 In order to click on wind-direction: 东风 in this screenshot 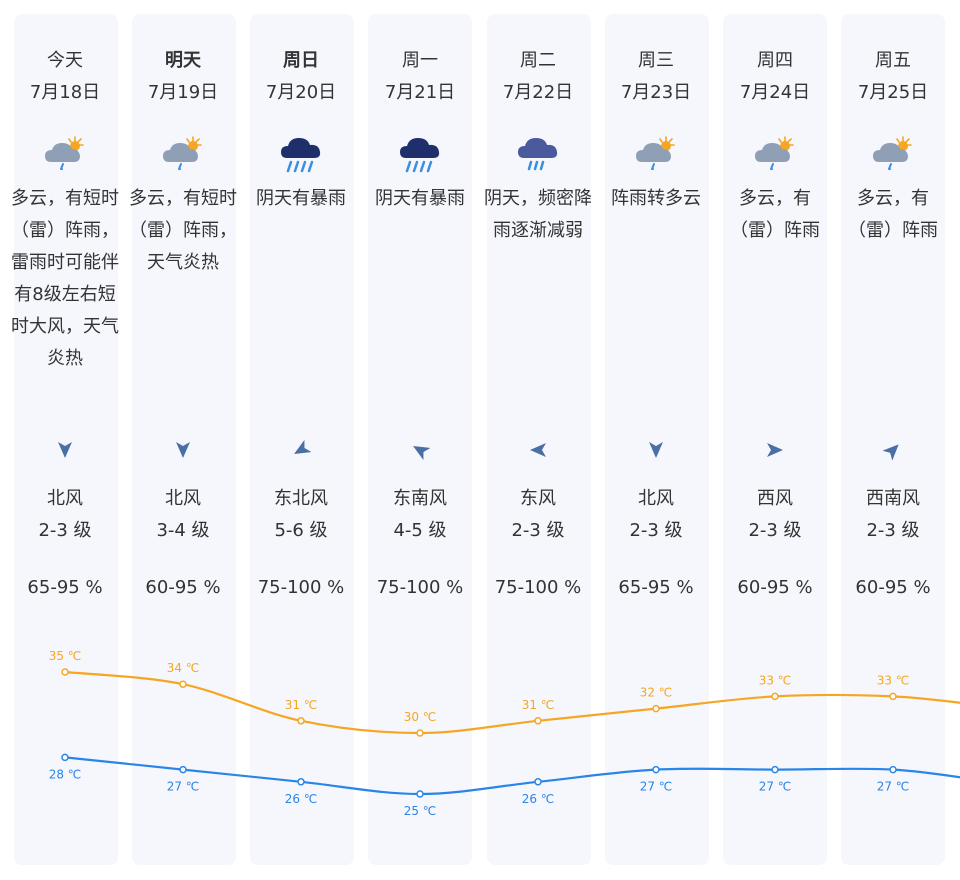, I will do `click(538, 498)`.